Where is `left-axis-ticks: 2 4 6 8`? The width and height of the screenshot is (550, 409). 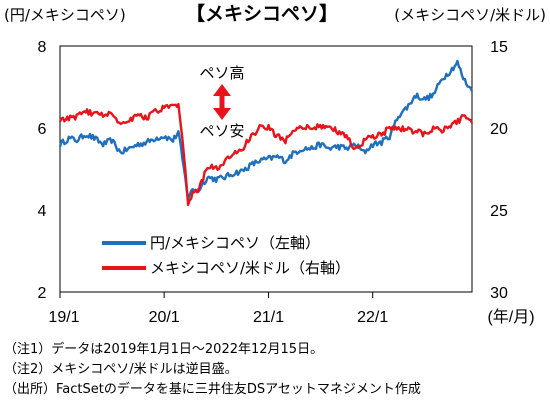 left-axis-ticks: 2 4 6 8 is located at coordinates (42, 170).